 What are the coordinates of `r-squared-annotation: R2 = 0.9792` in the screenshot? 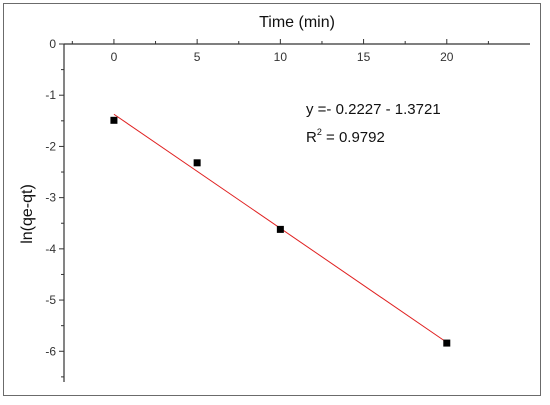 It's located at (345, 136).